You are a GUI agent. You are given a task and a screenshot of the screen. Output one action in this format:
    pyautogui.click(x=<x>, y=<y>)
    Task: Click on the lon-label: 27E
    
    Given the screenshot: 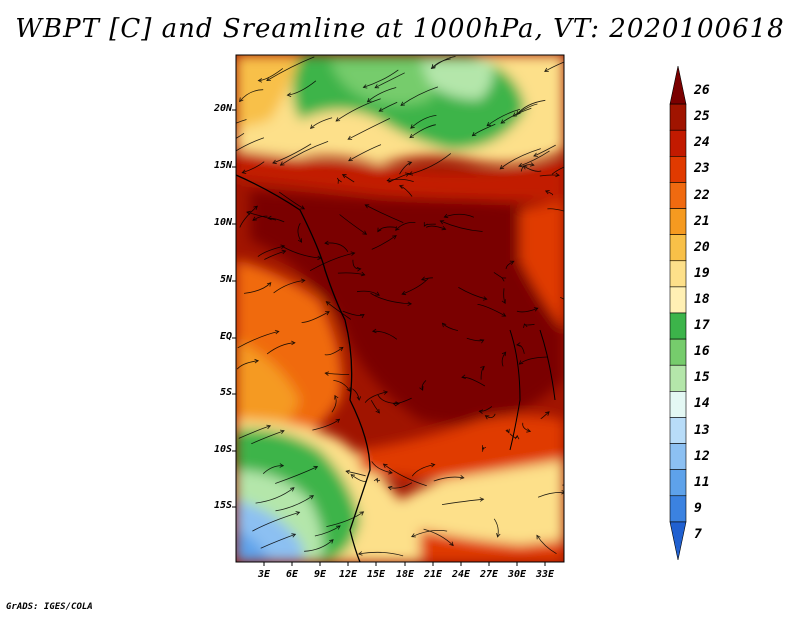 What is the action you would take?
    pyautogui.click(x=489, y=574)
    